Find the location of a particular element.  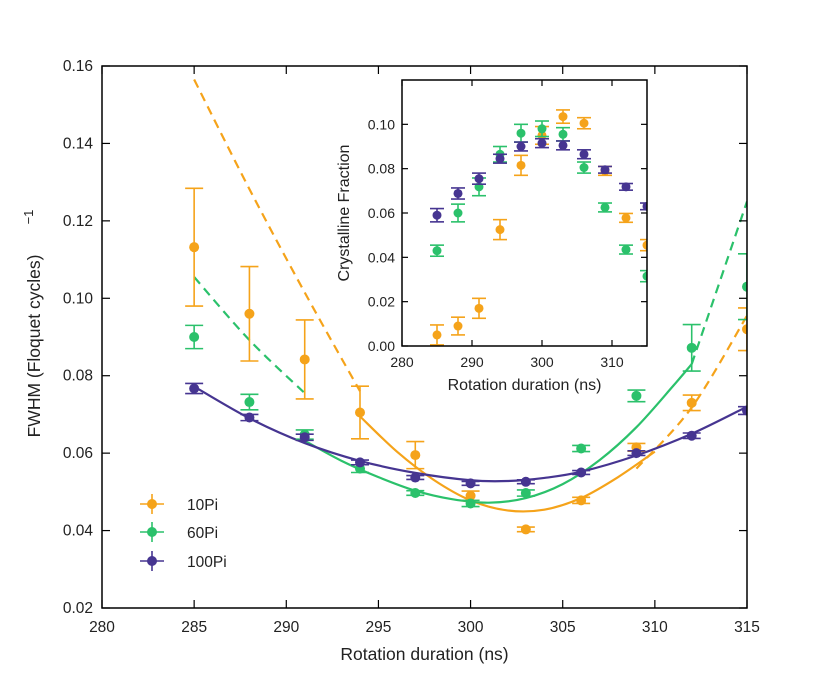

main-y-tick-label: 0.06 is located at coordinates (78, 453).